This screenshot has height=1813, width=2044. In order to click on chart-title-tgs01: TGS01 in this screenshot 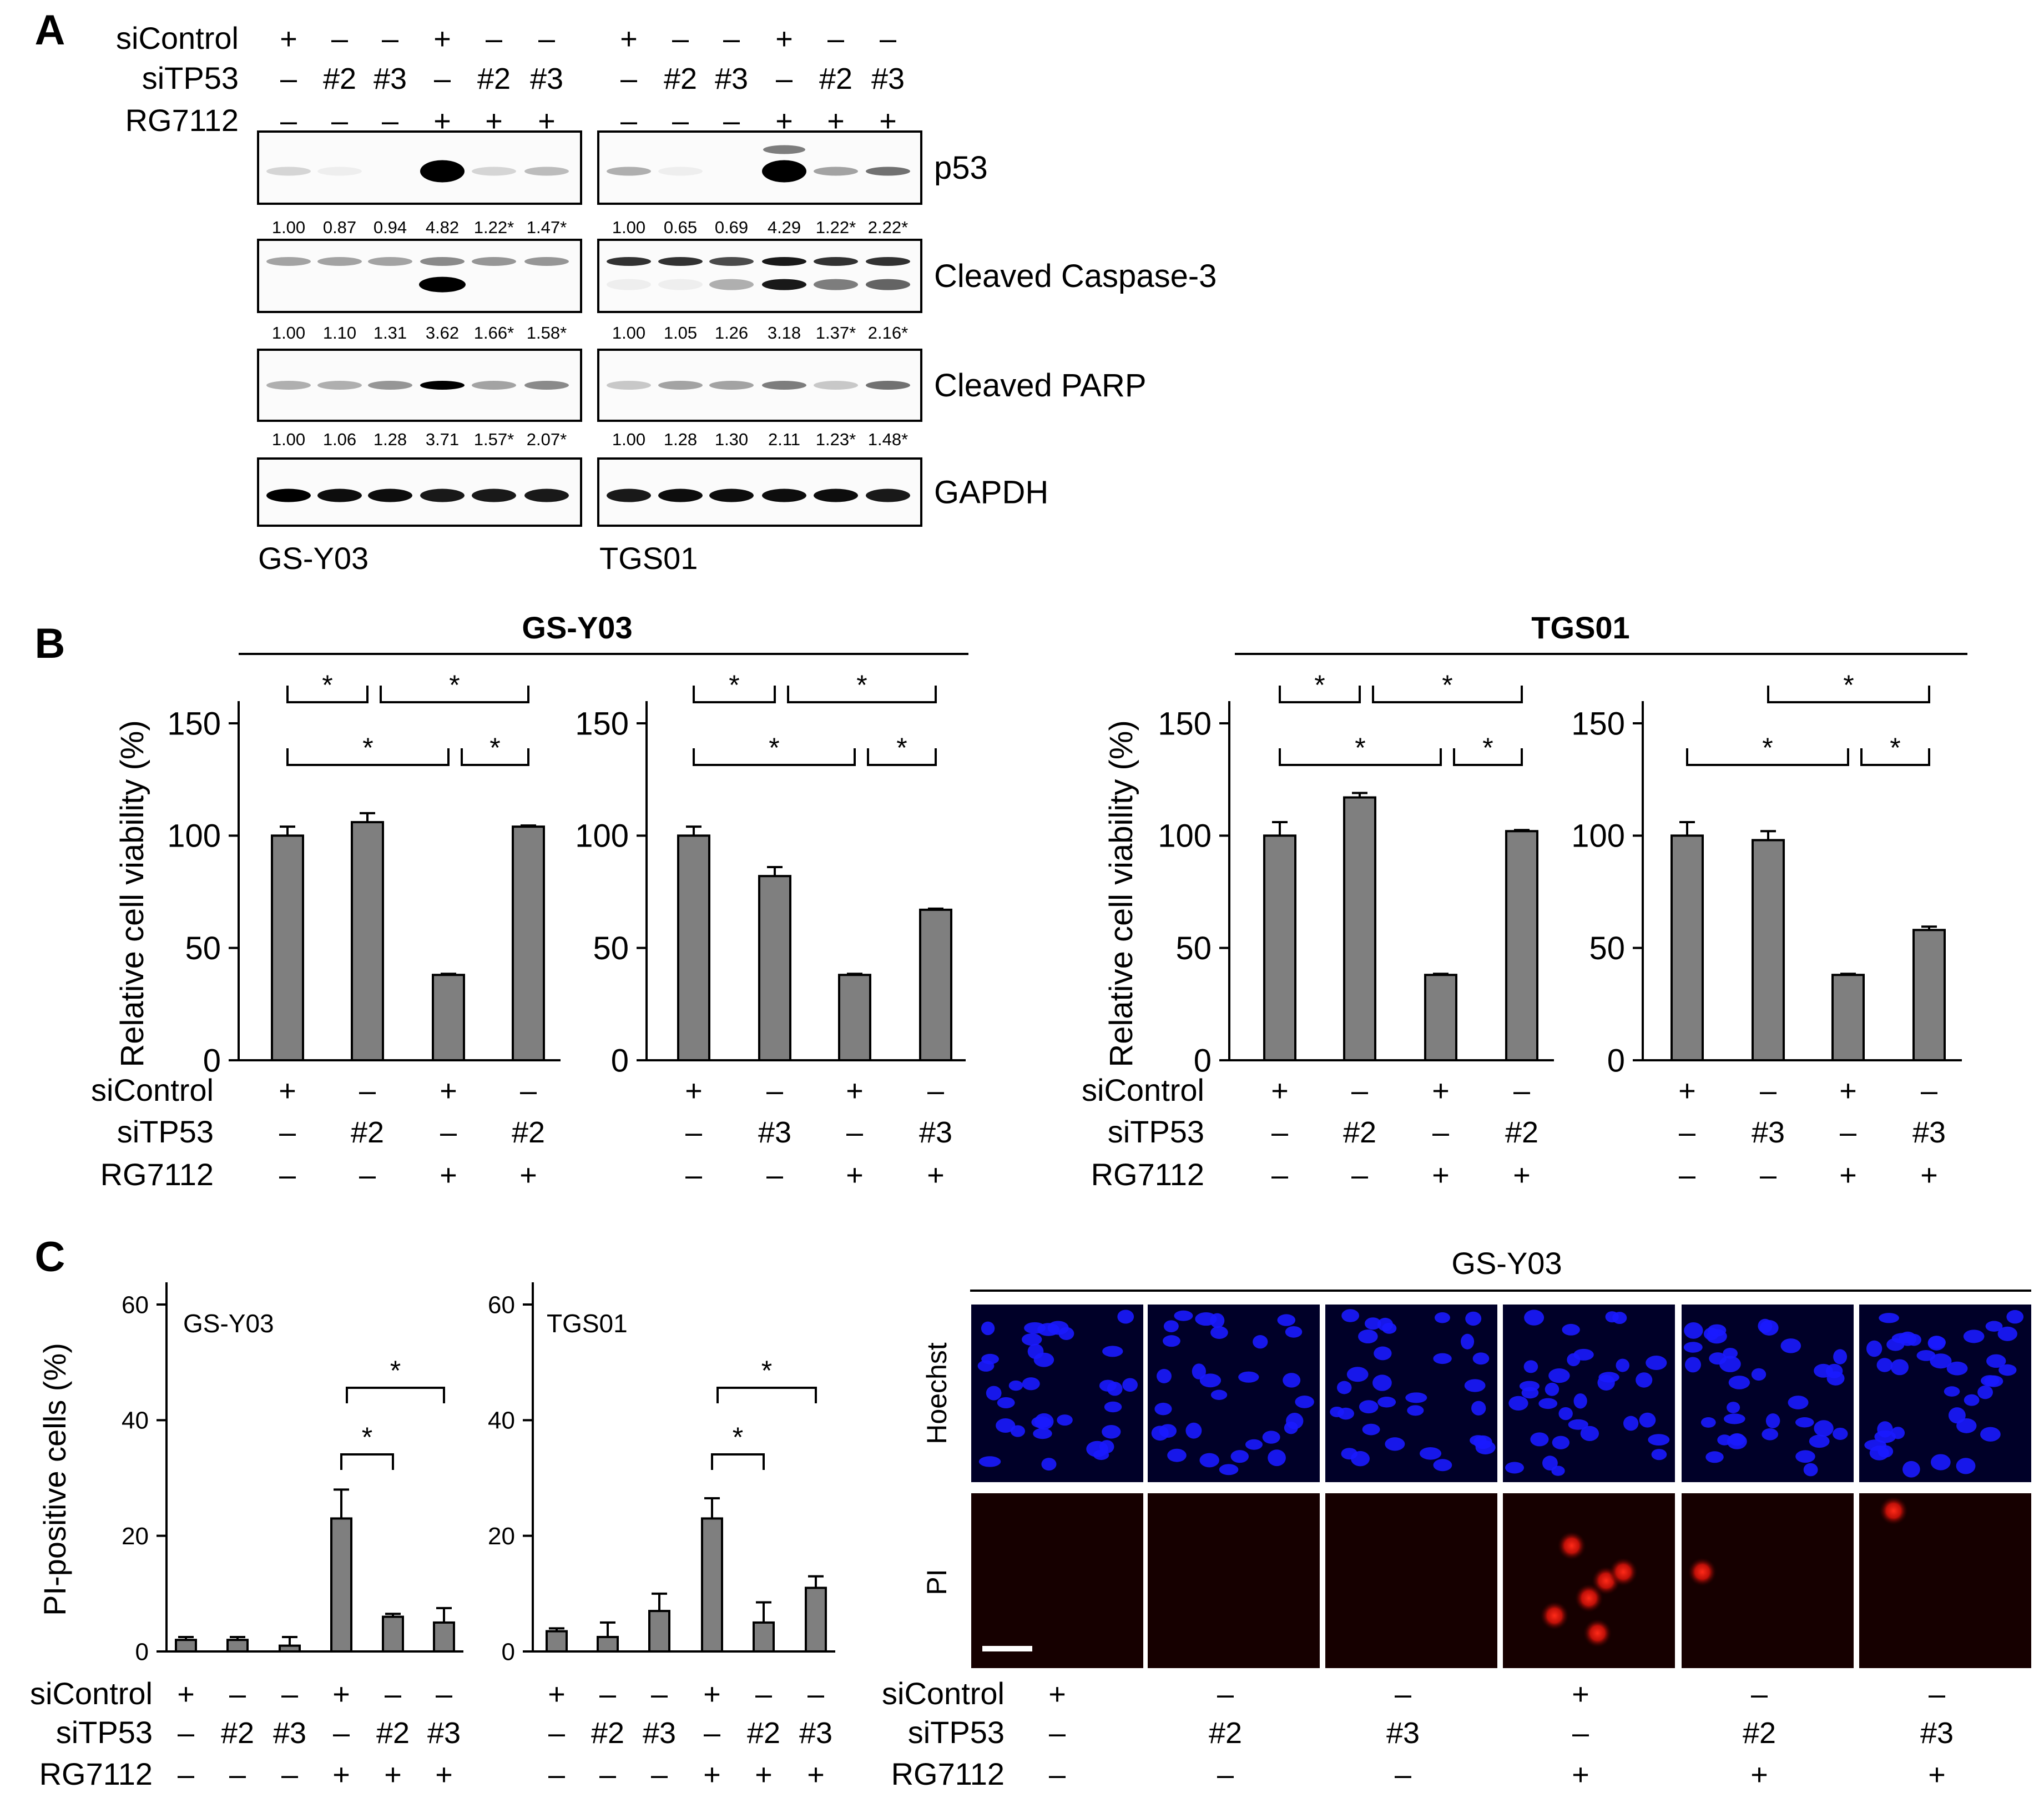, I will do `click(588, 1323)`.